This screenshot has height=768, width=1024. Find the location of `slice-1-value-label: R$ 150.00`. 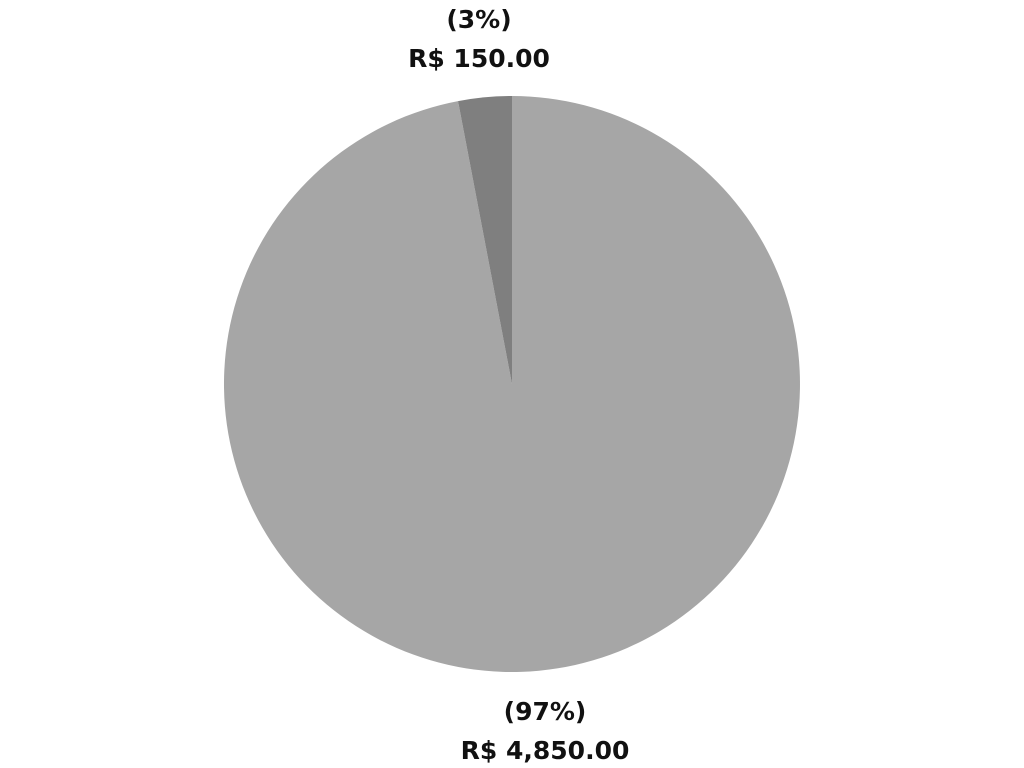

slice-1-value-label: R$ 150.00 is located at coordinates (479, 58).